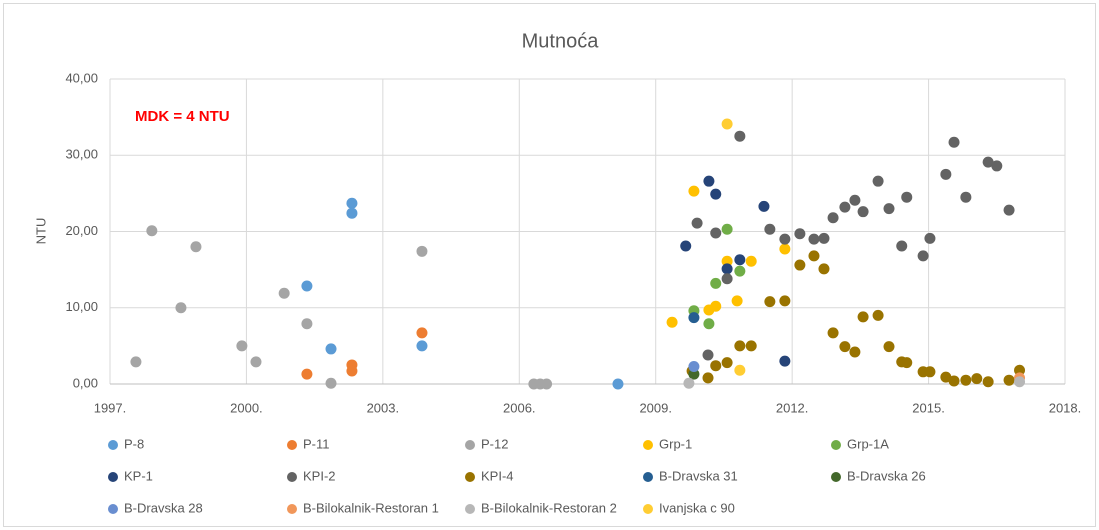 This screenshot has height=530, width=1099. I want to click on legend-label: B-Bilokalnik-Restoran 2, so click(549, 507).